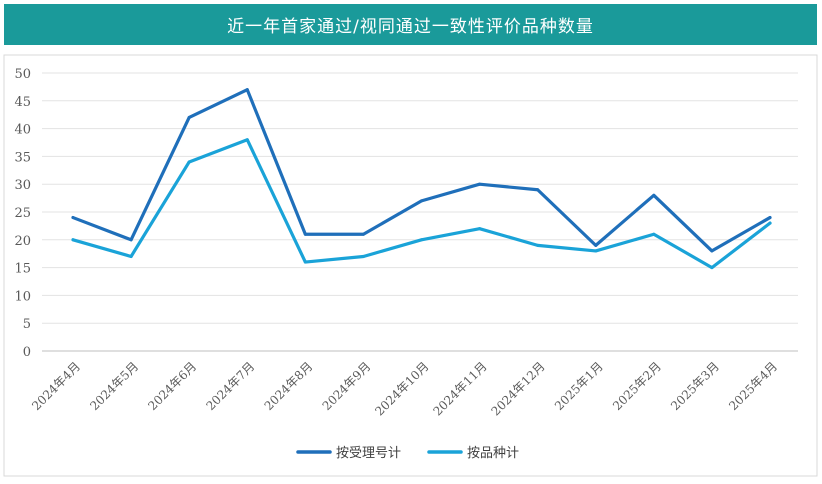 The width and height of the screenshot is (822, 484). What do you see at coordinates (22, 241) in the screenshot?
I see `y-tick-label: 20` at bounding box center [22, 241].